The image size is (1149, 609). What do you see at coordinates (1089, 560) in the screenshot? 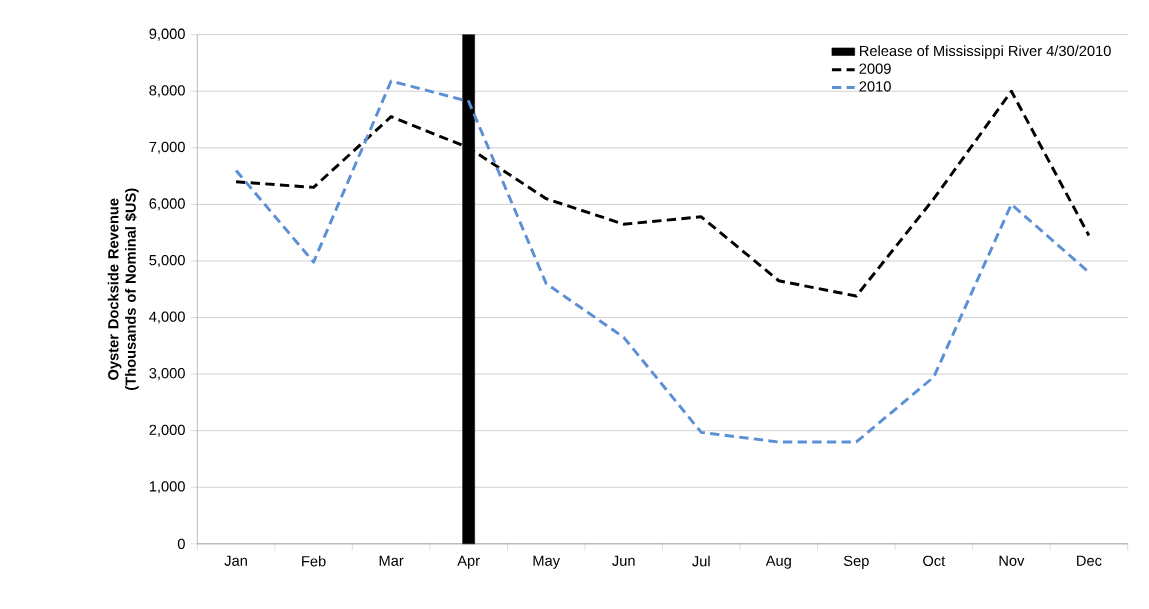
I see `x-tick-label: Dec` at bounding box center [1089, 560].